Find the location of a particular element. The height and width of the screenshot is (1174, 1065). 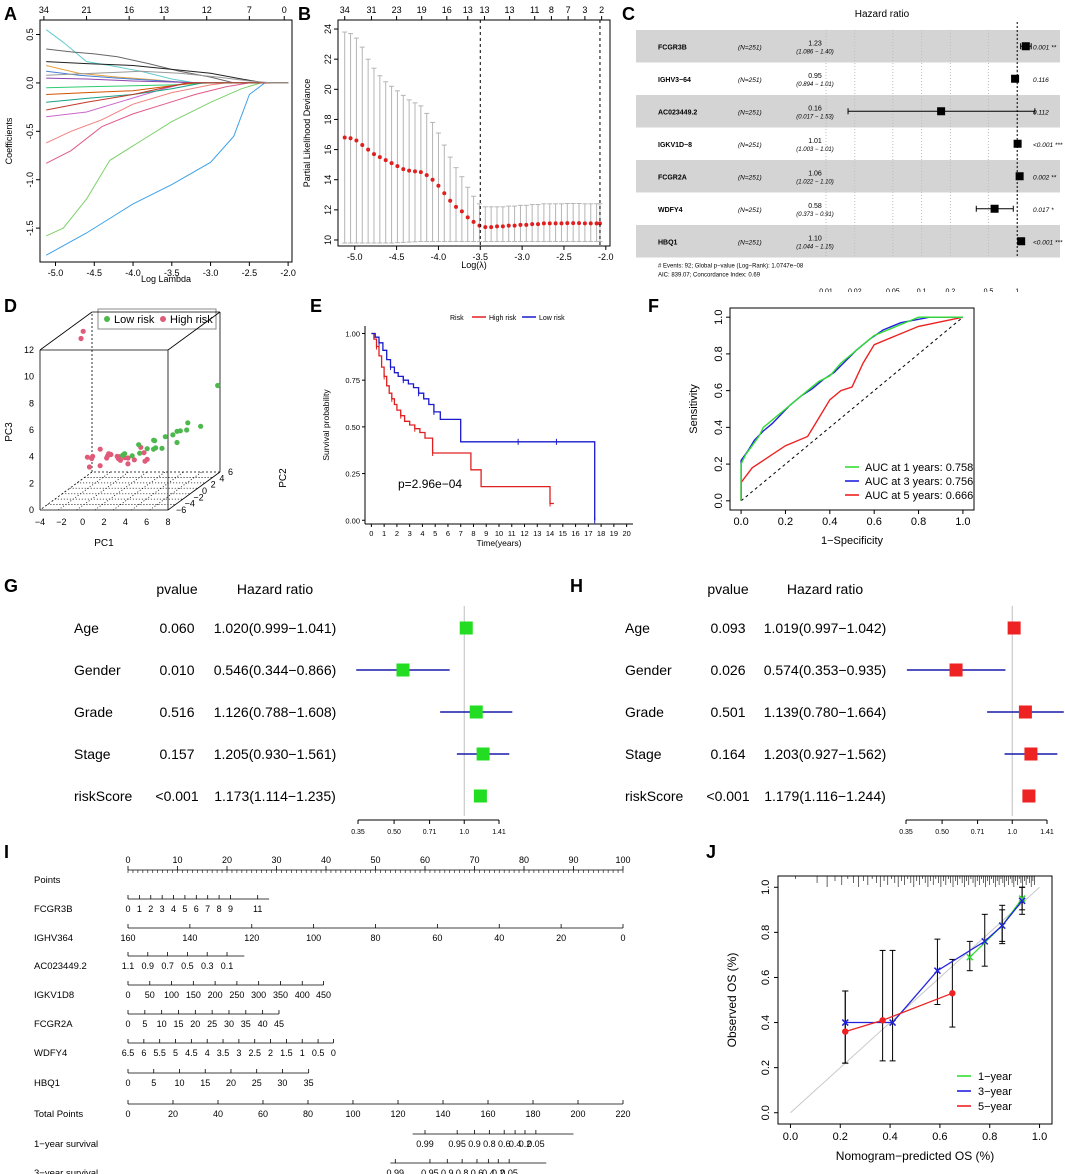

x-tick-label: 0.5 is located at coordinates (989, 291).